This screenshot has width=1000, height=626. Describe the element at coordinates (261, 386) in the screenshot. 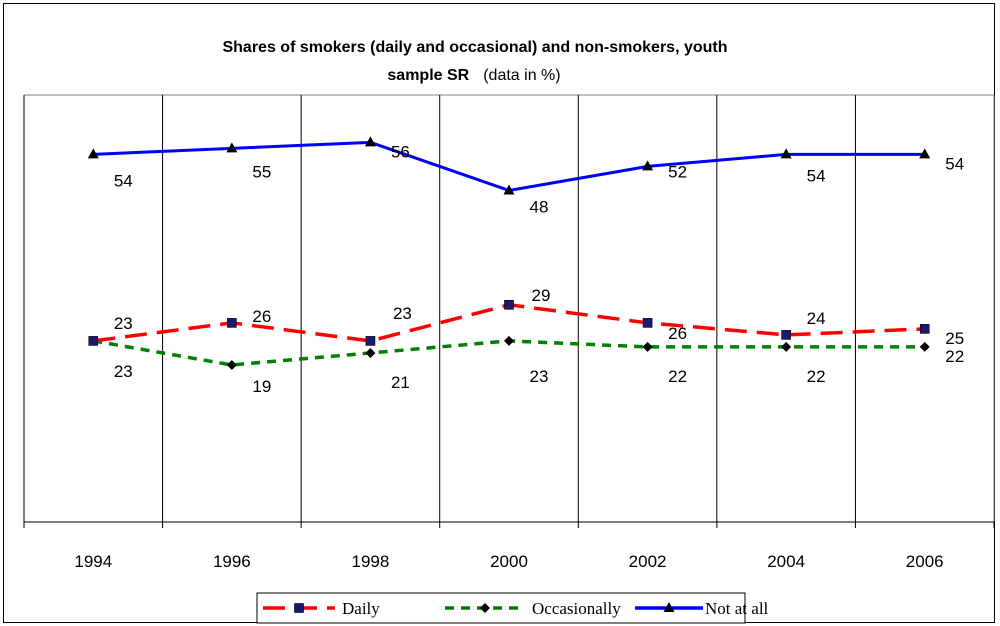

I see `data-label-occasionally: 19` at that location.